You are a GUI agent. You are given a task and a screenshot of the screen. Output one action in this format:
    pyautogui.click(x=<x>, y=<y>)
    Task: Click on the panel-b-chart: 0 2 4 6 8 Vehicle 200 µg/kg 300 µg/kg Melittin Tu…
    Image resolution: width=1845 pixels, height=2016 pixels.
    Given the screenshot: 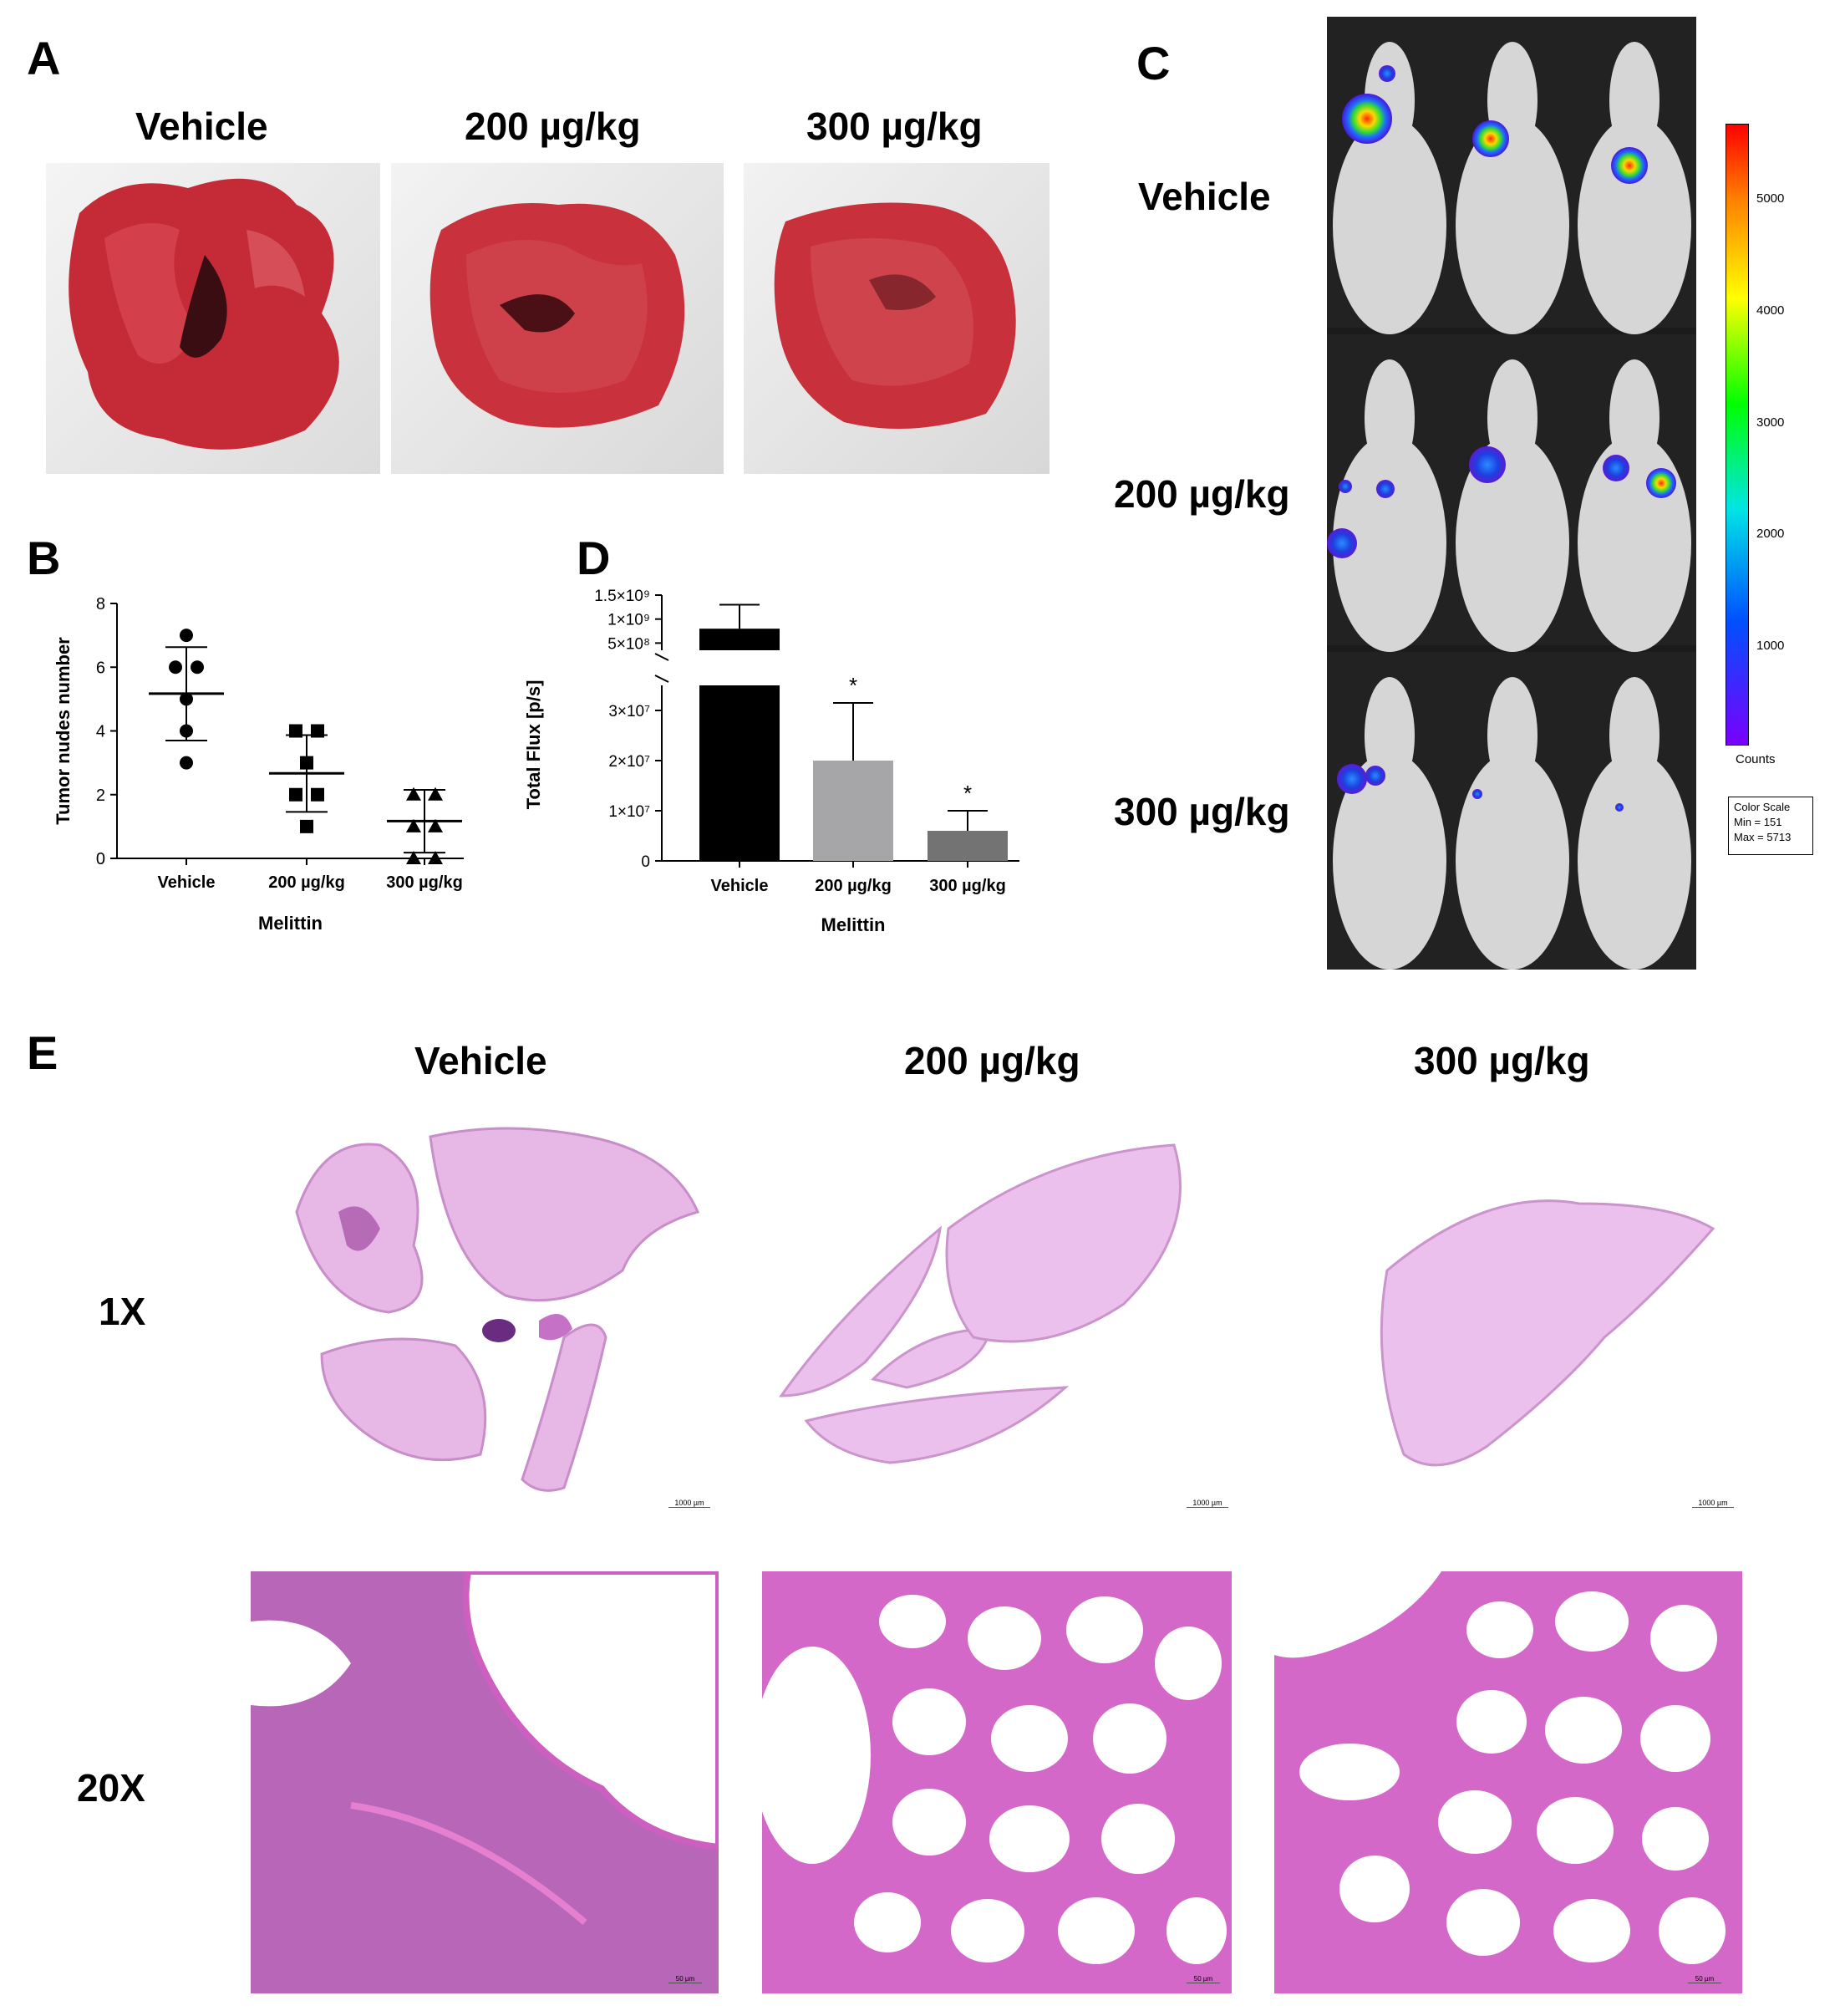 What is the action you would take?
    pyautogui.click(x=258, y=764)
    